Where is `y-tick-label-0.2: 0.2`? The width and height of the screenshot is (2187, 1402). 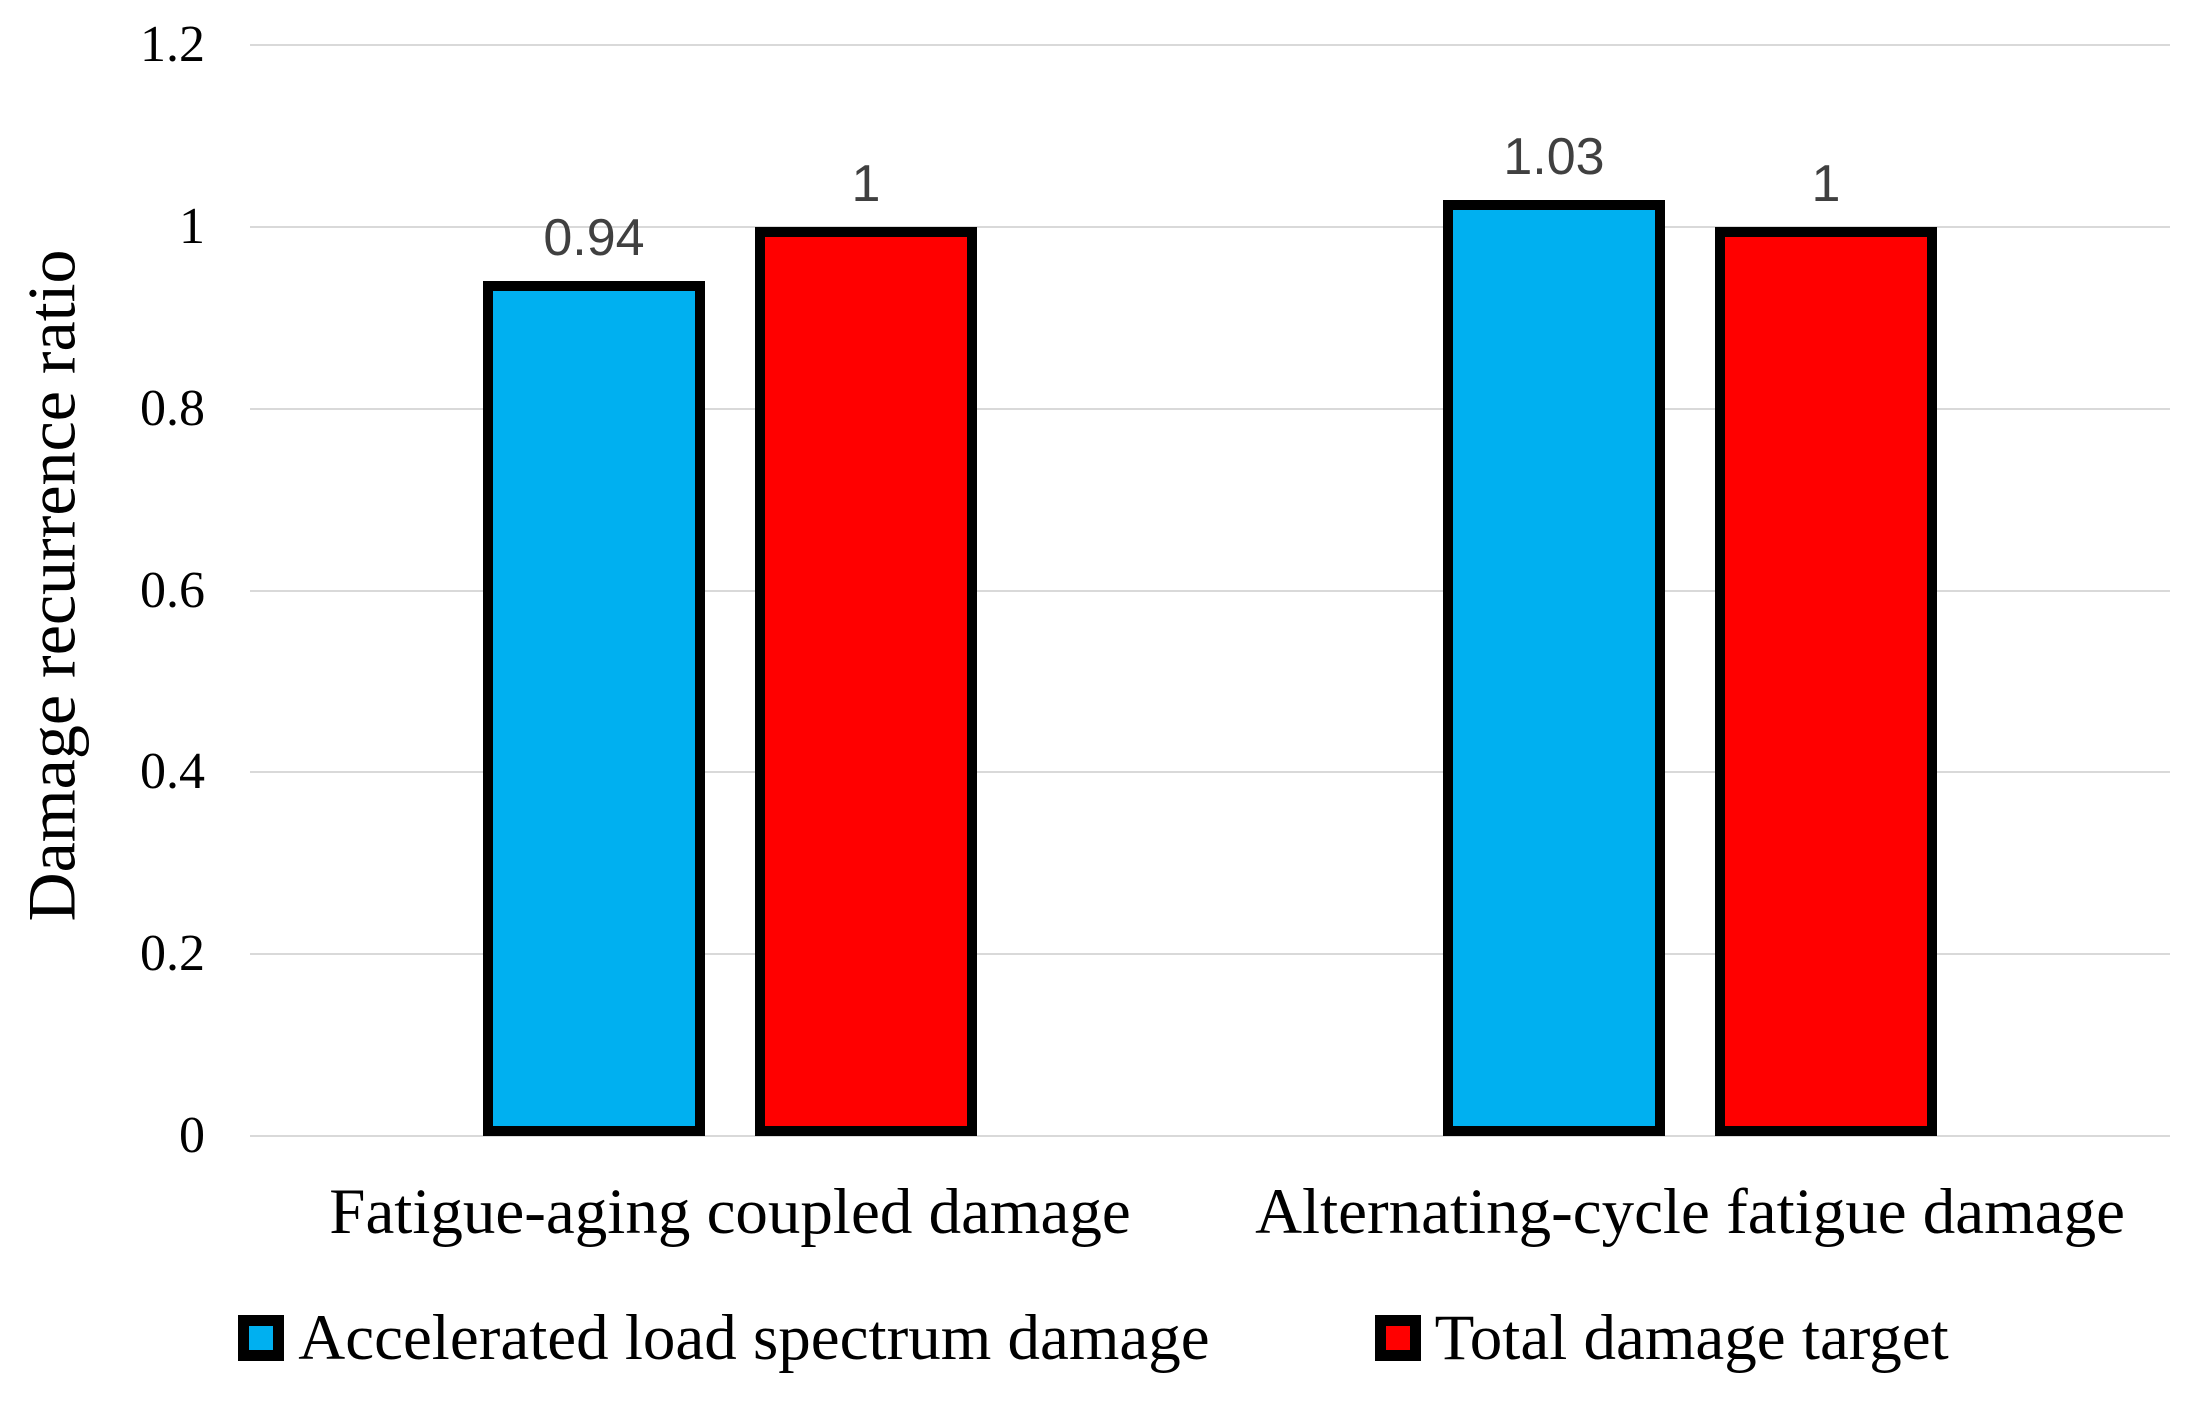
y-tick-label-0.2: 0.2 is located at coordinates (172, 954).